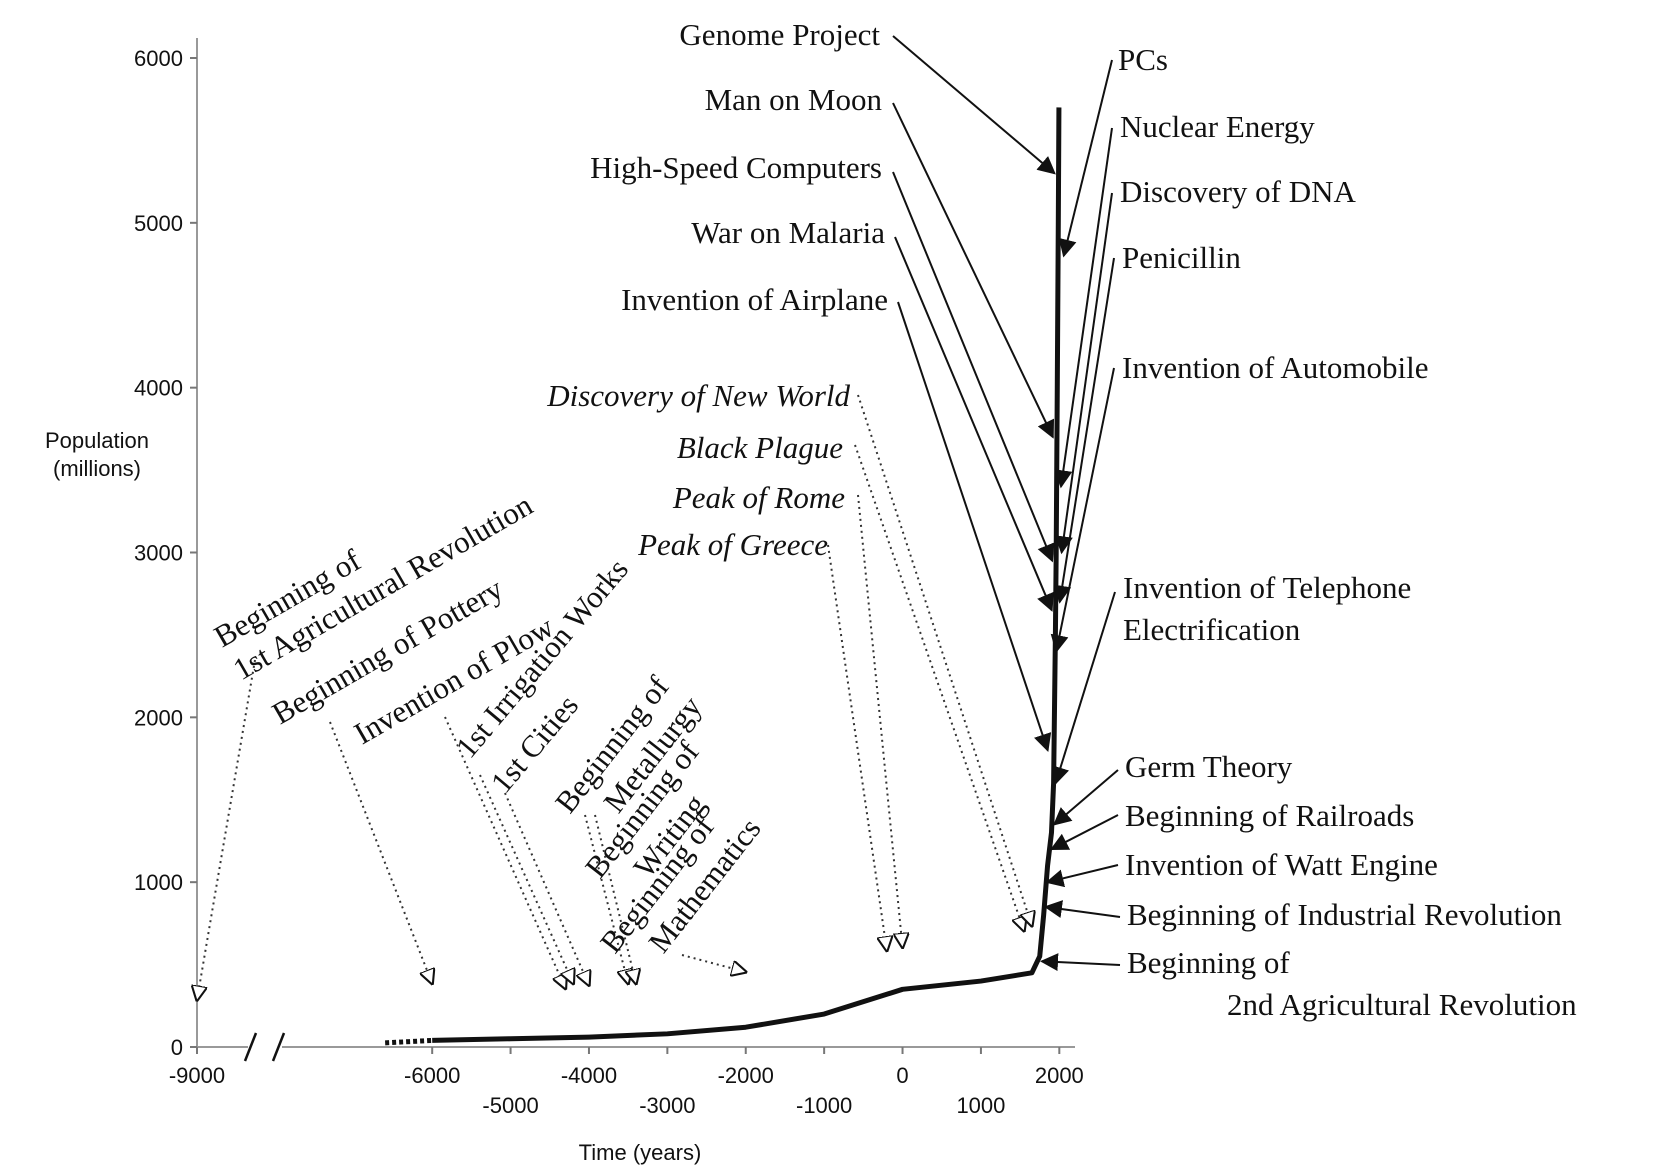 This screenshot has height=1176, width=1678. Describe the element at coordinates (779, 34) in the screenshot. I see `annotation-spike-left-0-label-group: Genome Project` at that location.